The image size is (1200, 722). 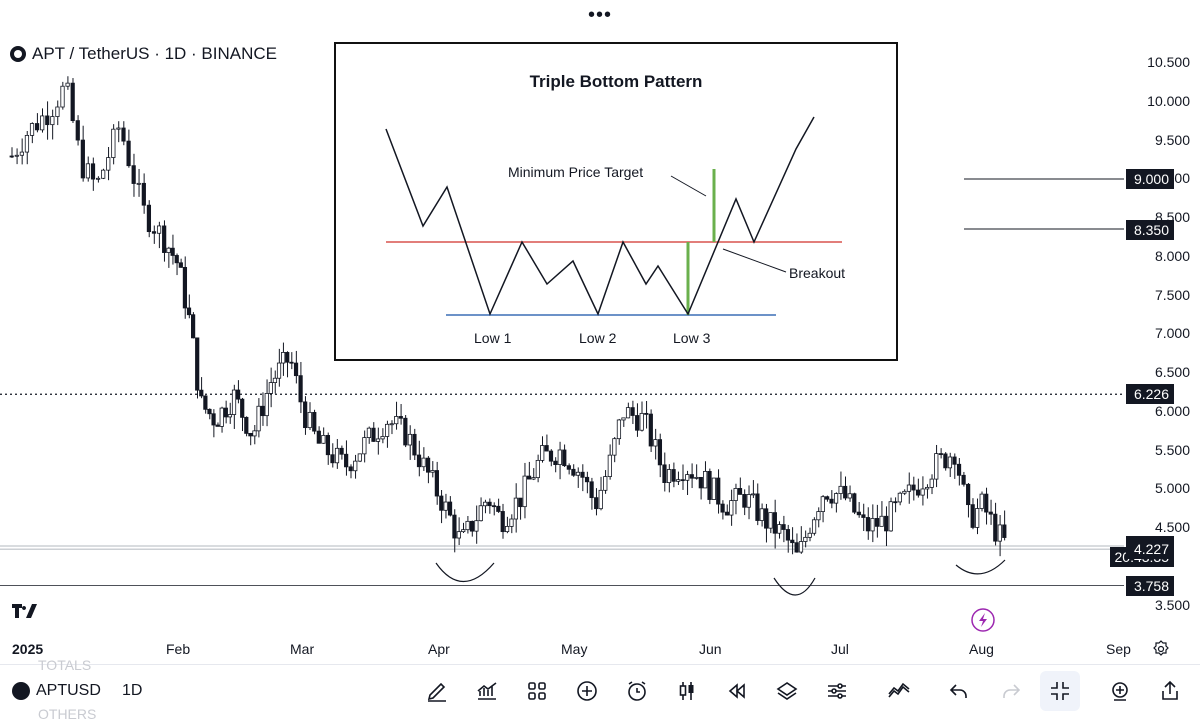 I want to click on replay-icon, so click(x=737, y=691).